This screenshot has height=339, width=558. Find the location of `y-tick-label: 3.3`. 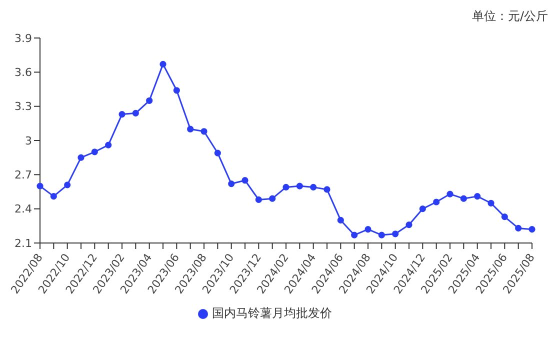

y-tick-label: 3.3 is located at coordinates (23, 107).